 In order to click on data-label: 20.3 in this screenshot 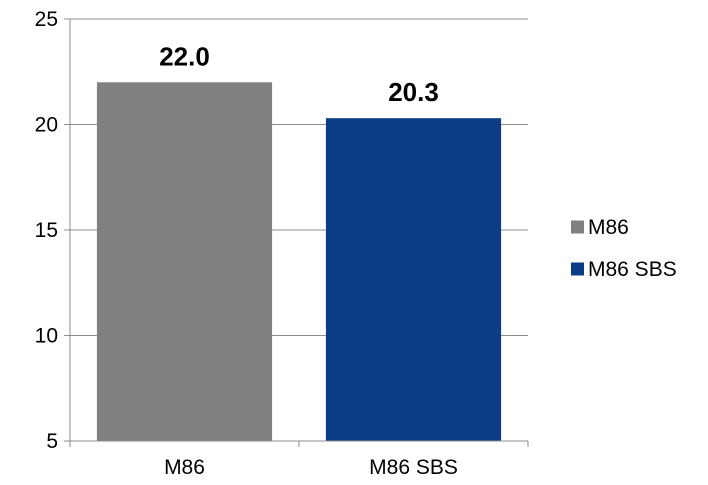, I will do `click(413, 92)`.